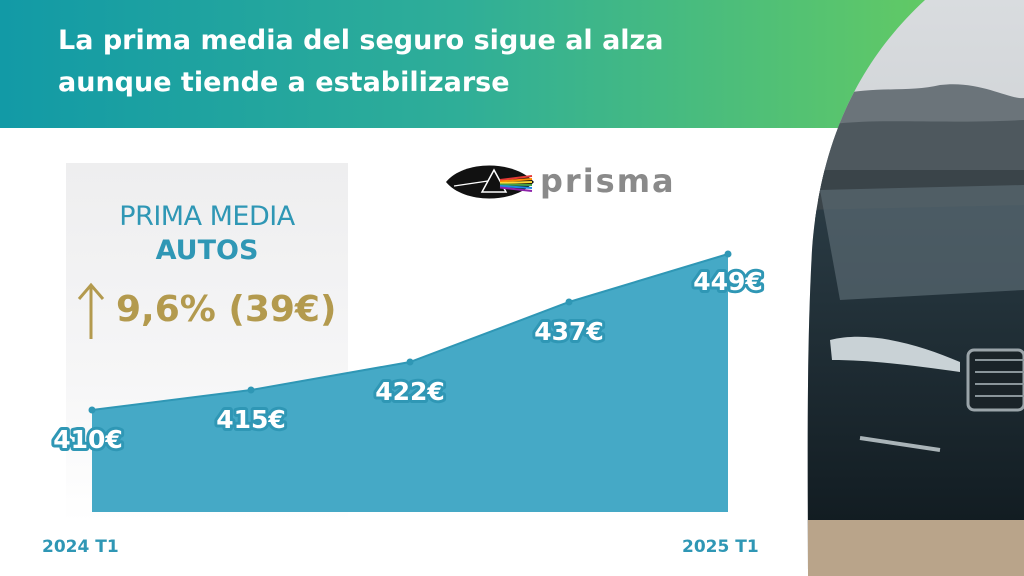 The image size is (1024, 576). Describe the element at coordinates (226, 309) in the screenshot. I see `kpi-change: 9,6% (39€)` at that location.